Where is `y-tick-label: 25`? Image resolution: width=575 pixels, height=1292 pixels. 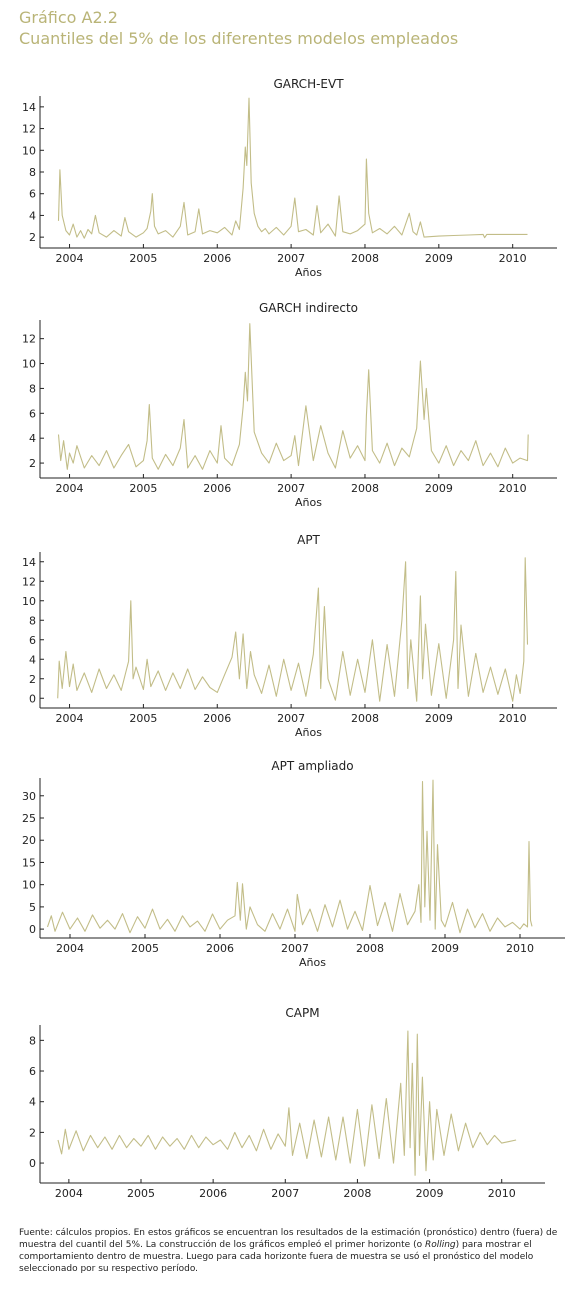 y-tick-label: 25 is located at coordinates (29, 818).